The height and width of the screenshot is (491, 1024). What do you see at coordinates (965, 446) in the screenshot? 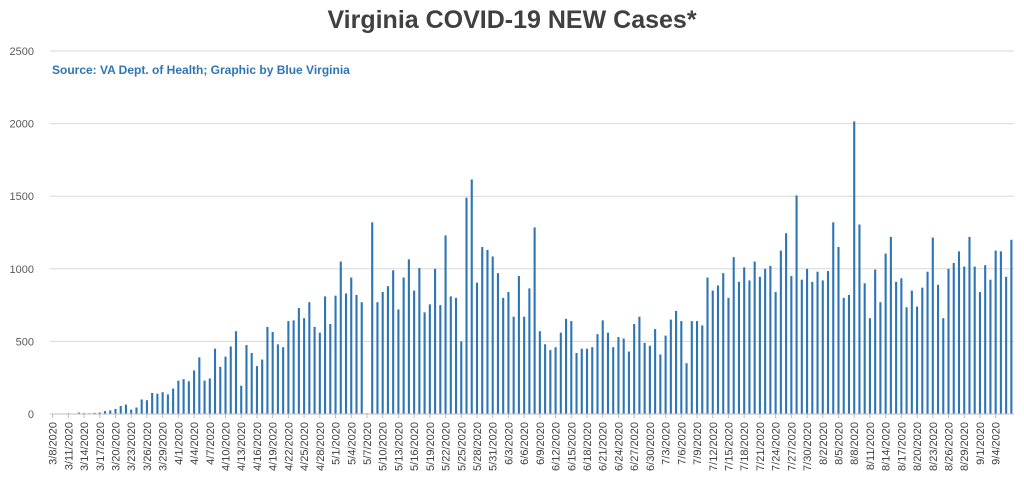
I see `x-tick-label: 8/29/2020` at bounding box center [965, 446].